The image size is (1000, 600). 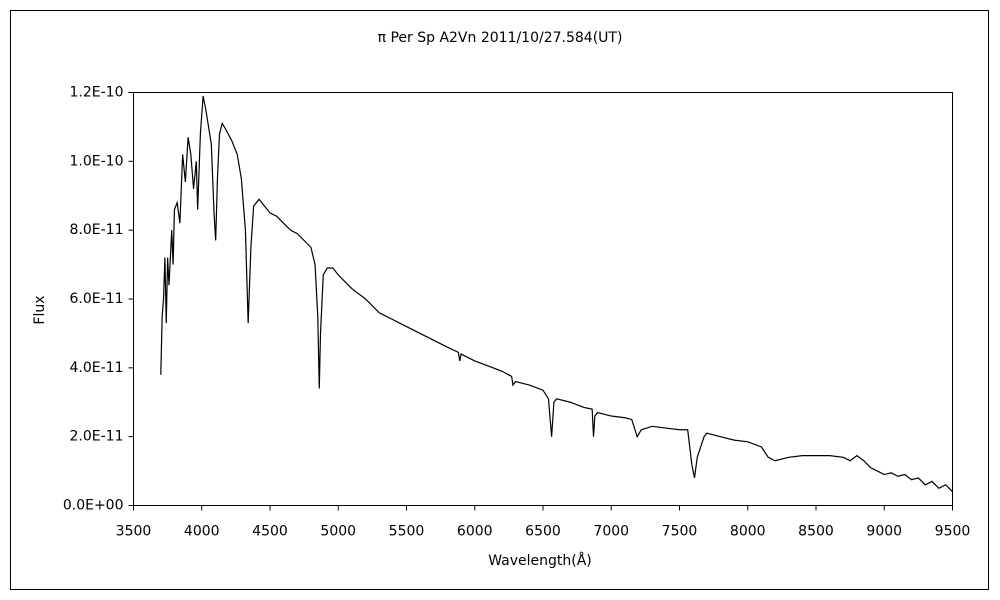 What do you see at coordinates (134, 532) in the screenshot?
I see `x-tick-label: 3500` at bounding box center [134, 532].